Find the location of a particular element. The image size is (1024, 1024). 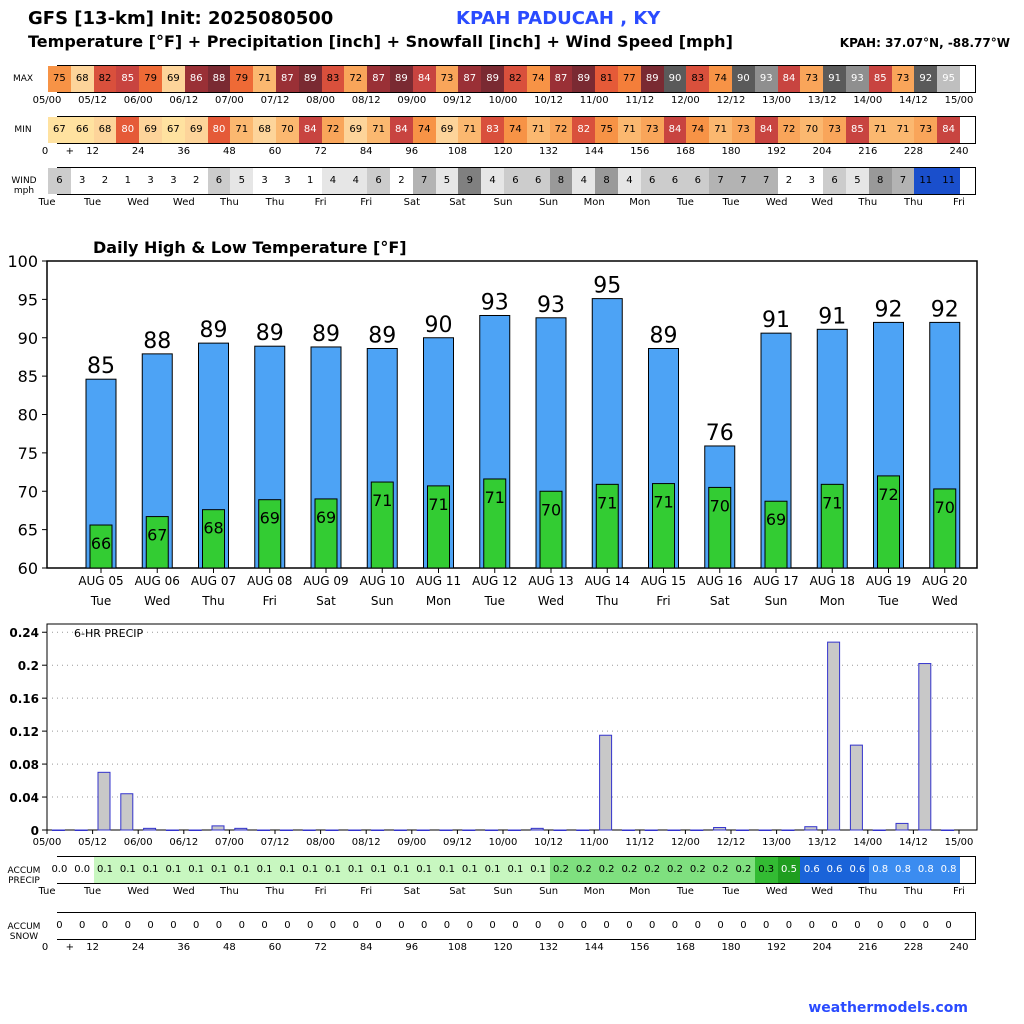

date-label: AUG 12 is located at coordinates (494, 581).